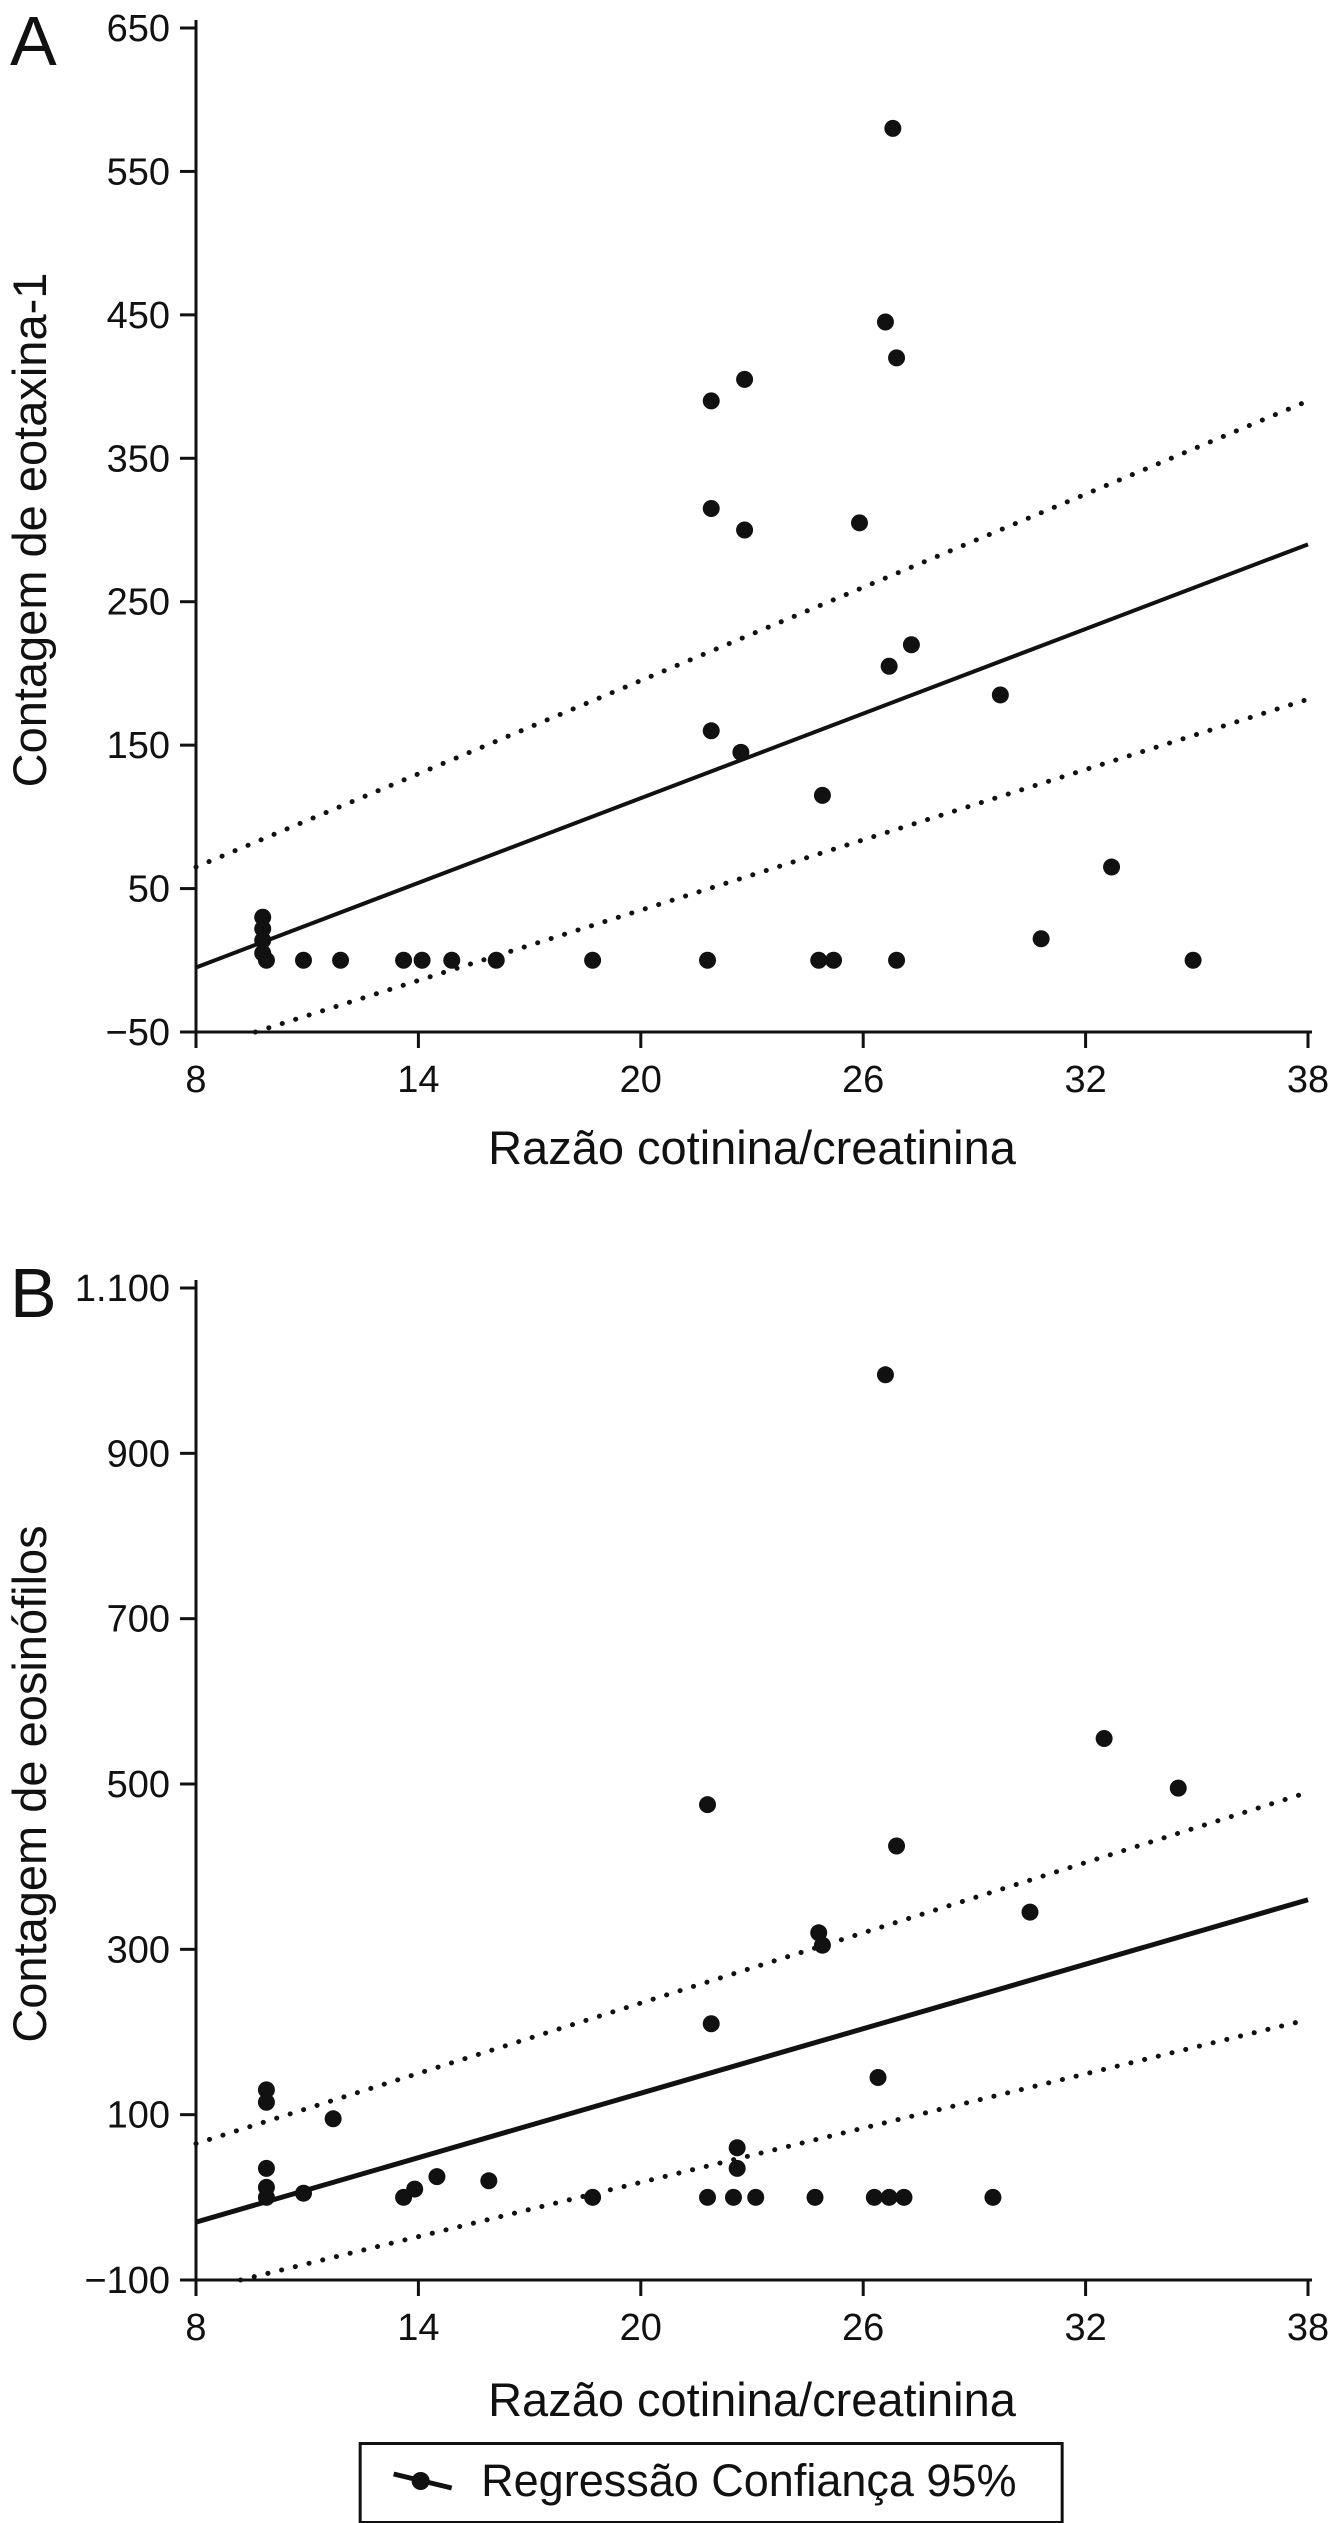  I want to click on y-tick-label: 650, so click(138, 29).